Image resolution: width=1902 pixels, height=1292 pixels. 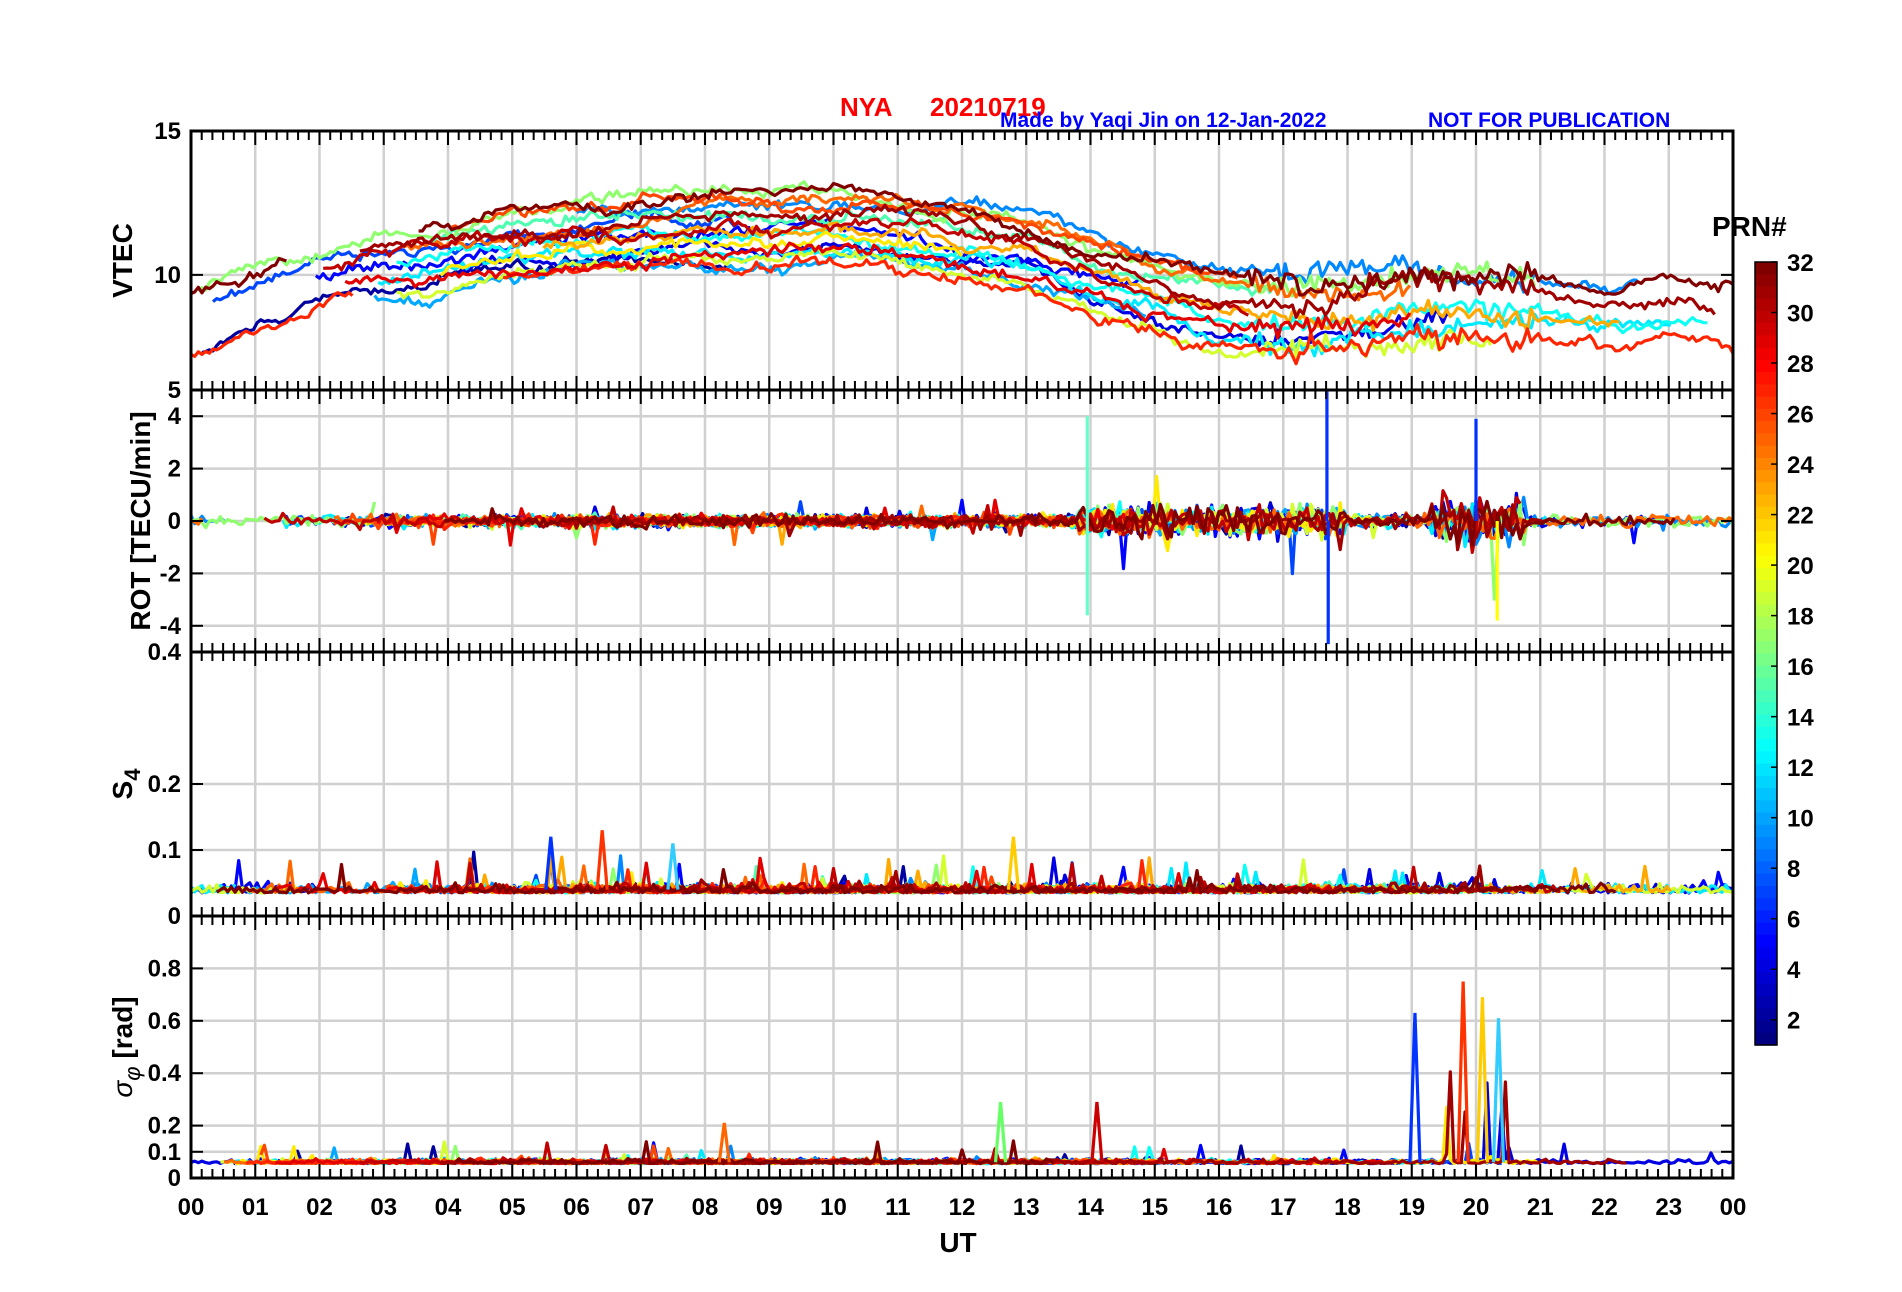 I want to click on notice-text: NOT FOR PUBLICATION, so click(x=1549, y=120).